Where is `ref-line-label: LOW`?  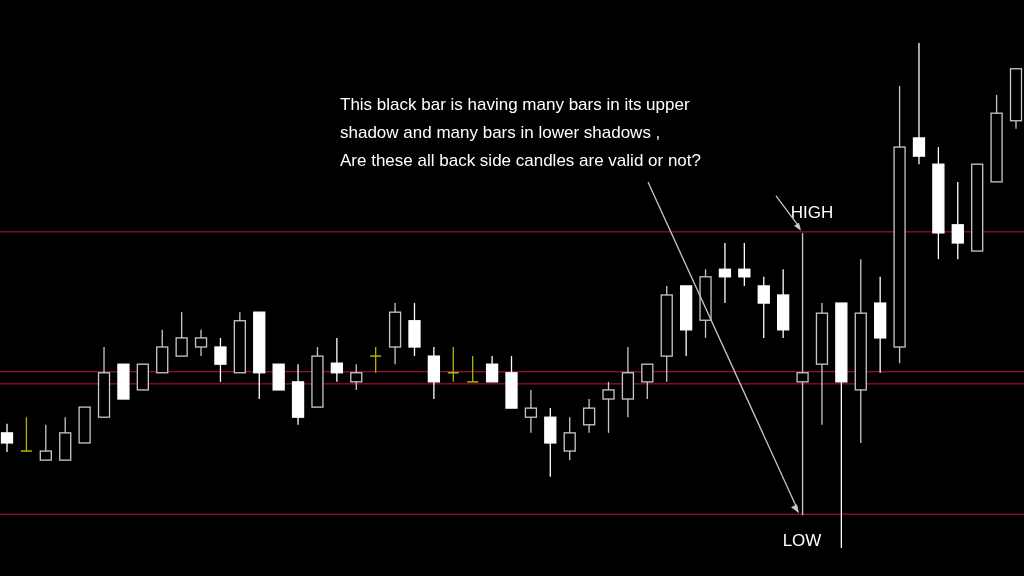
ref-line-label: LOW is located at coordinates (802, 541).